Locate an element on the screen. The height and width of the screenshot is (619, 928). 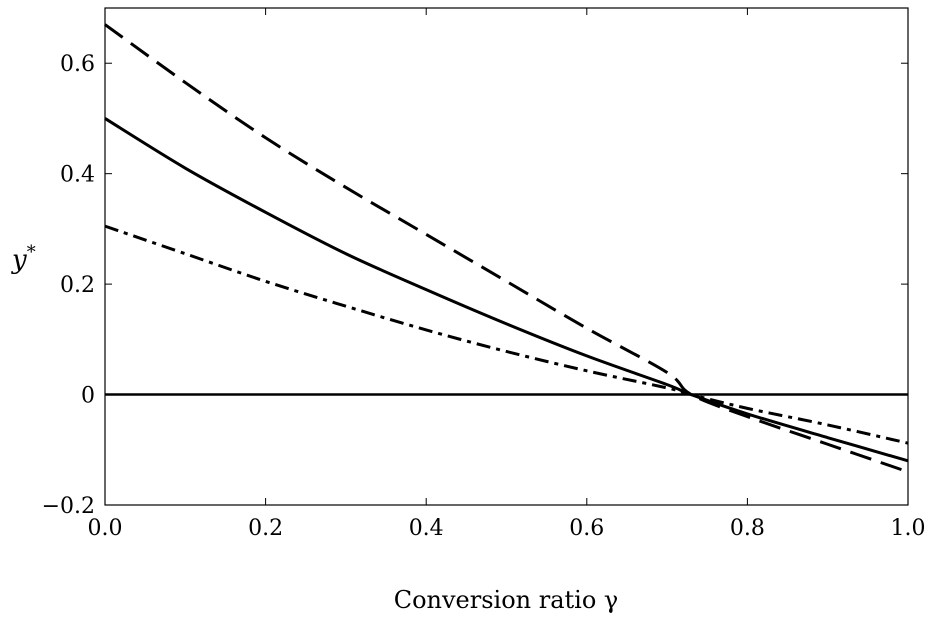
y-tick-label: 0 is located at coordinates (88, 396).